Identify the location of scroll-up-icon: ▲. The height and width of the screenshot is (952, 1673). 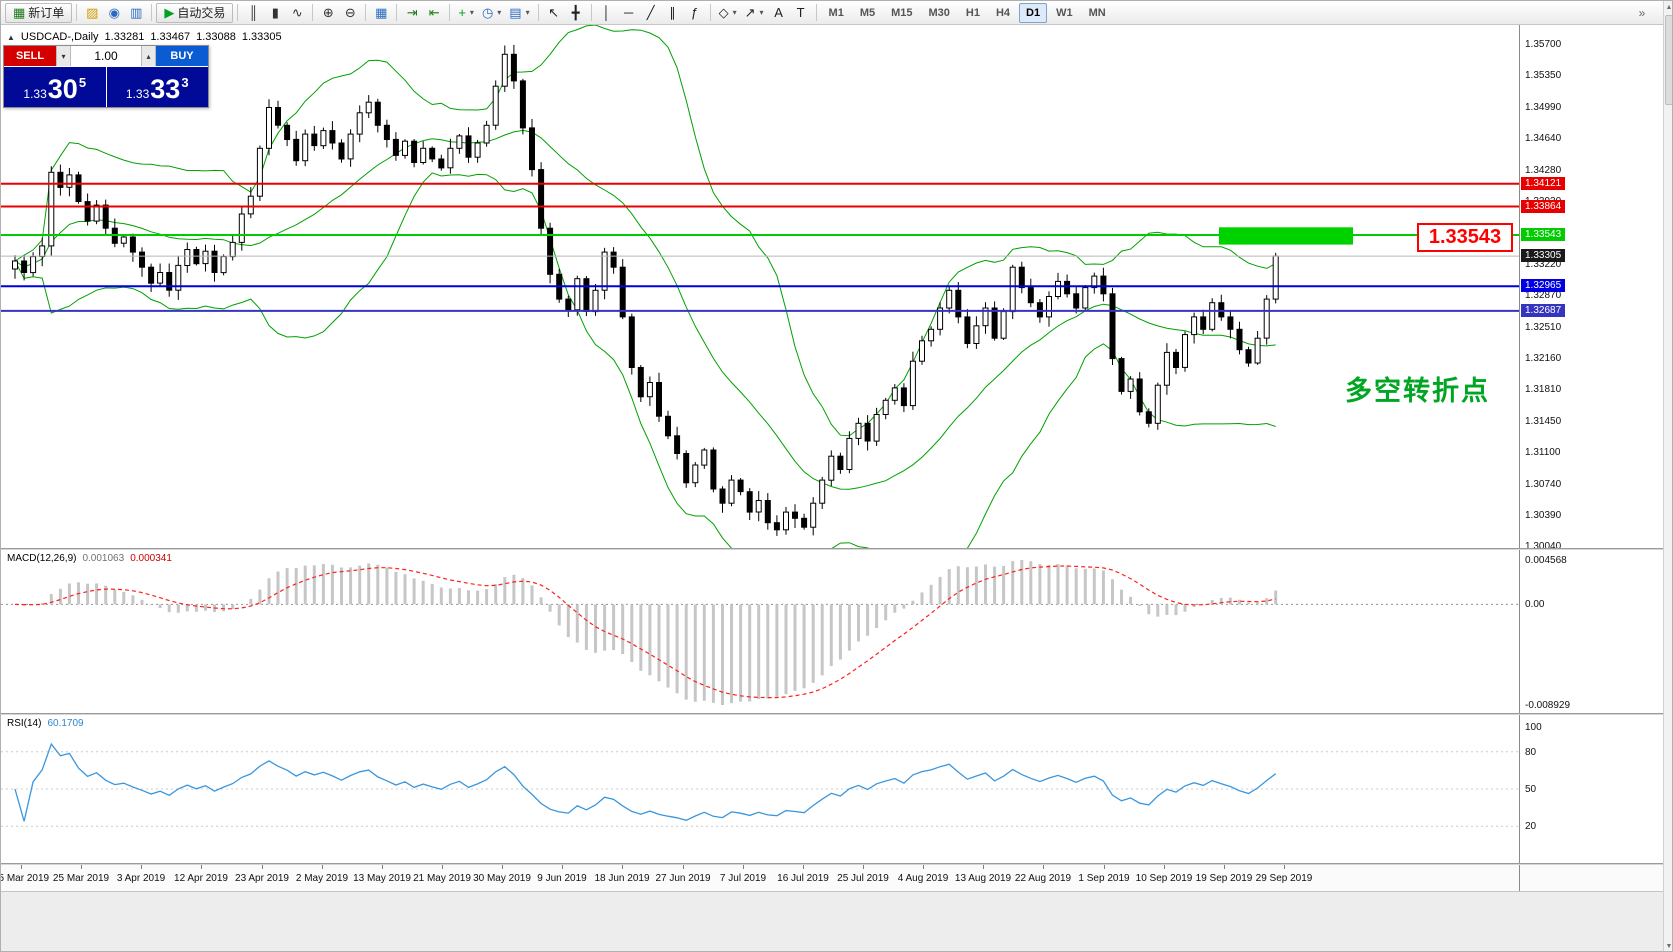
(1669, 7).